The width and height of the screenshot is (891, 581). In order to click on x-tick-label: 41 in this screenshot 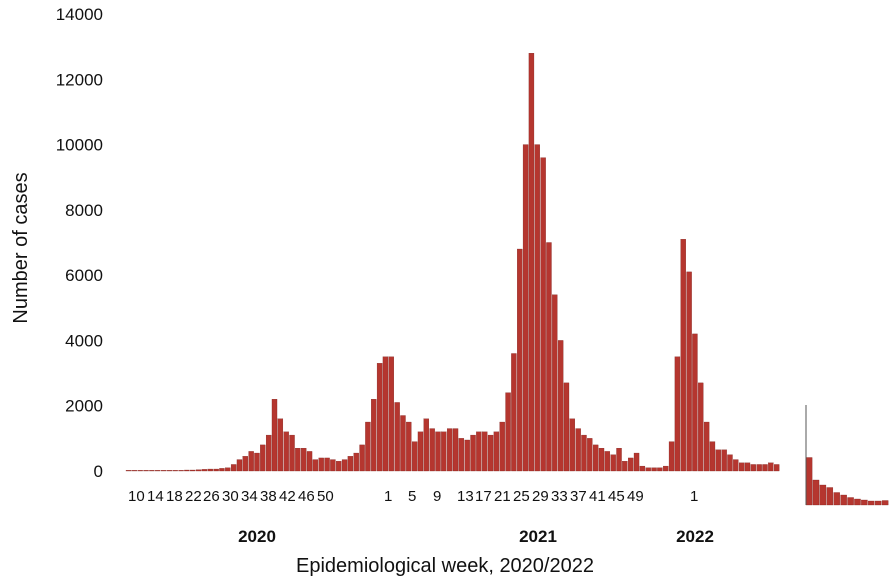, I will do `click(597, 496)`.